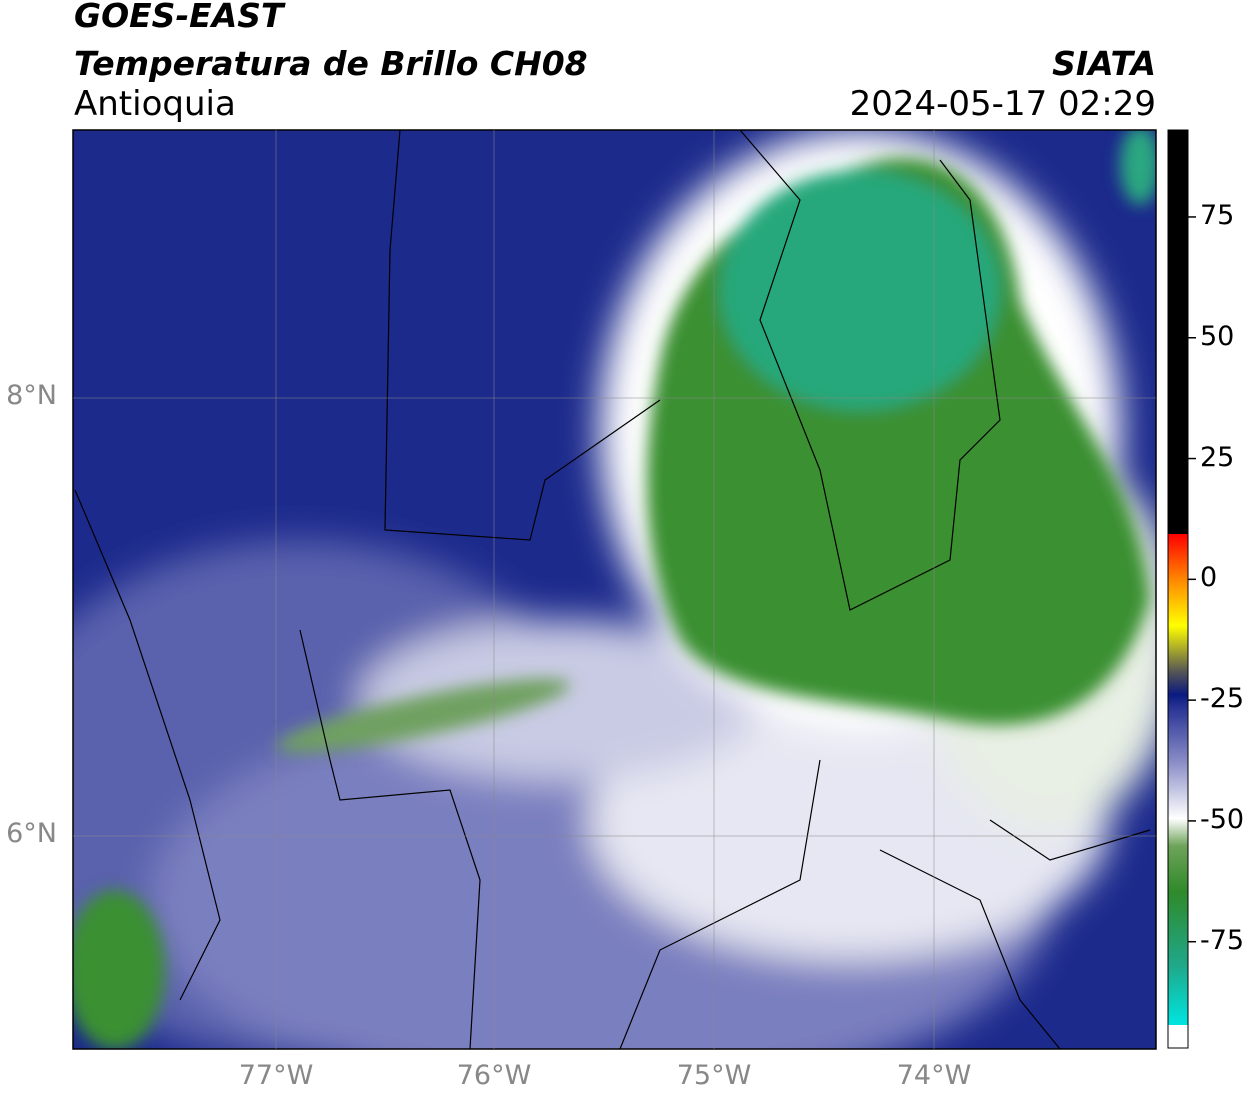 This screenshot has height=1099, width=1252. Describe the element at coordinates (331, 63) in the screenshot. I see `subtitle: Temperatura de Brillo CH08` at that location.